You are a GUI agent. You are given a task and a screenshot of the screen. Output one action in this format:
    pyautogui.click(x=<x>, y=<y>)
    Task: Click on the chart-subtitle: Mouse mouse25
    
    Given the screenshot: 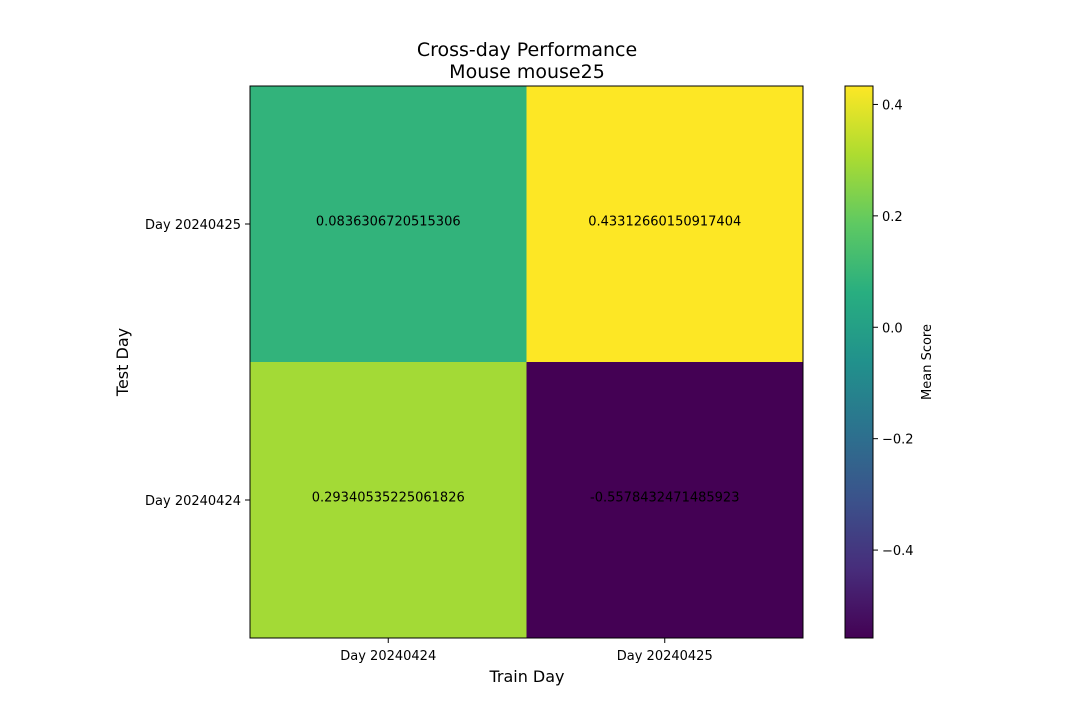 What is the action you would take?
    pyautogui.click(x=527, y=72)
    